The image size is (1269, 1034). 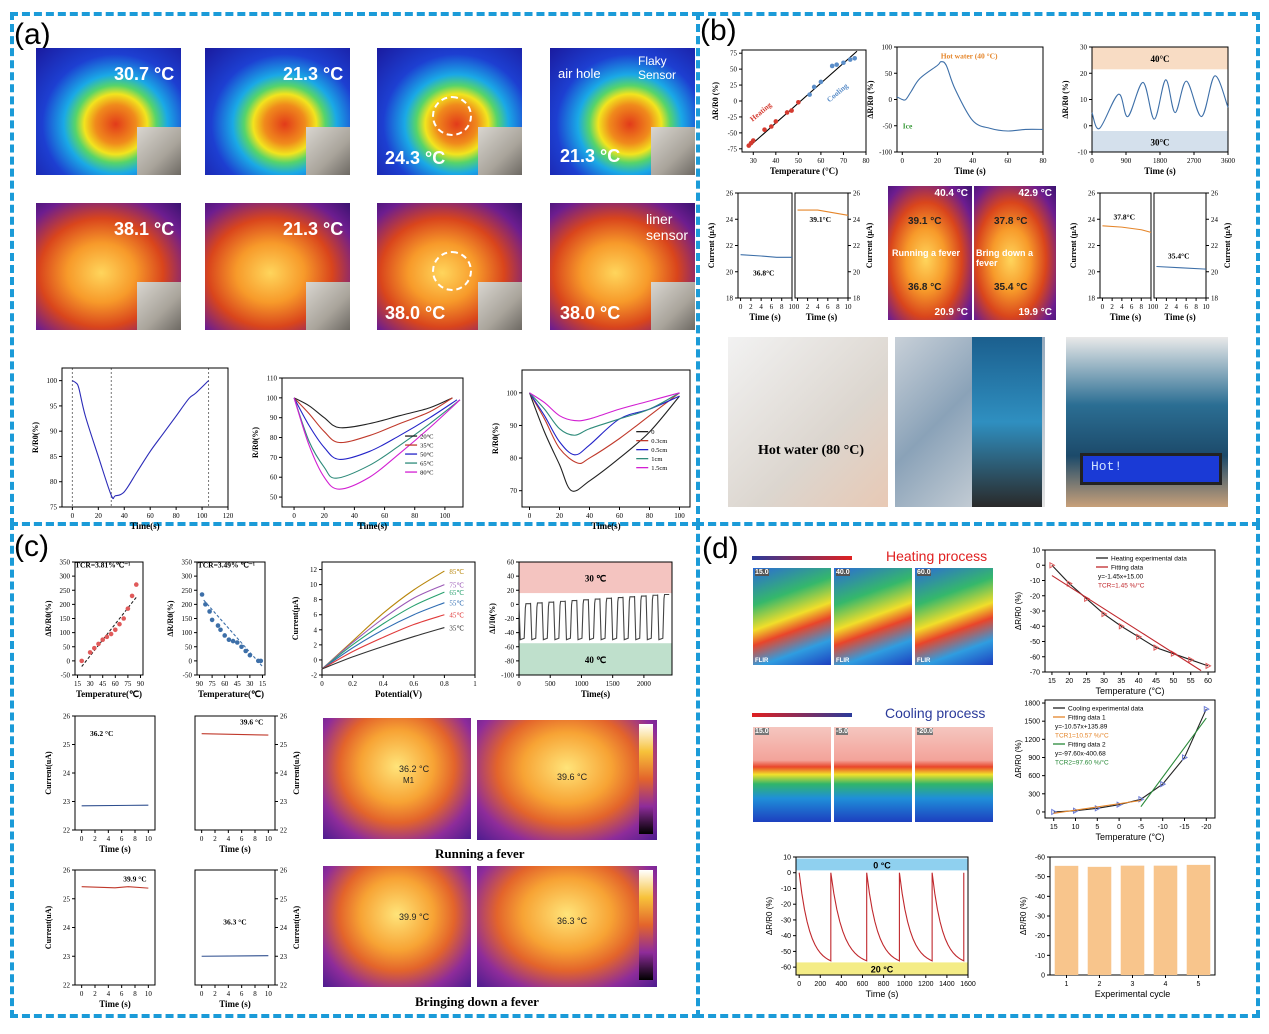 What do you see at coordinates (511, 577) in the screenshot?
I see `y-tick-label: 40` at bounding box center [511, 577].